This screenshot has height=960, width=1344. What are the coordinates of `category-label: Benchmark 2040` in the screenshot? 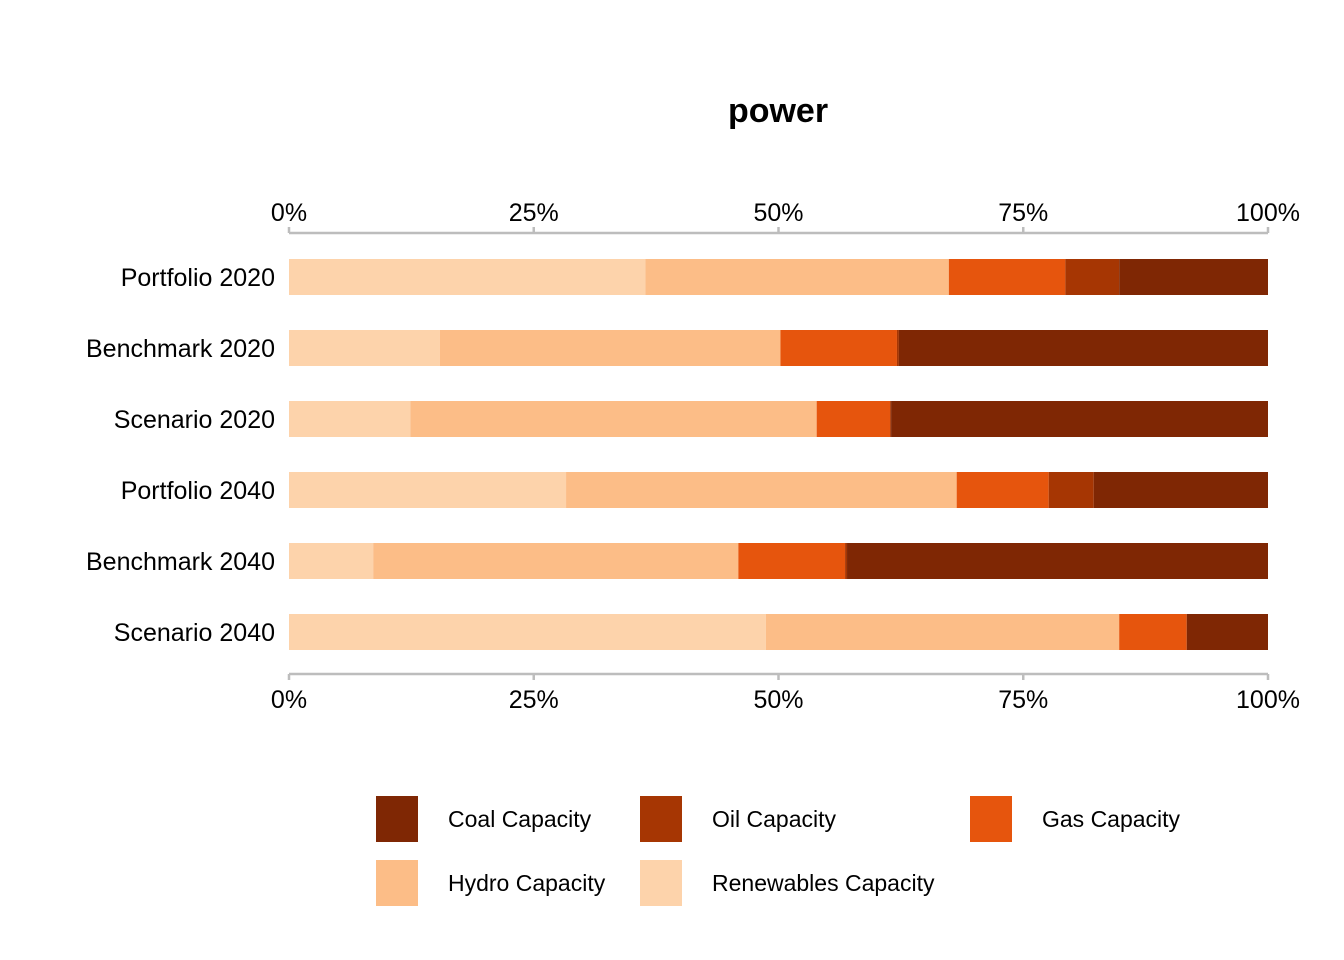 It's located at (180, 562).